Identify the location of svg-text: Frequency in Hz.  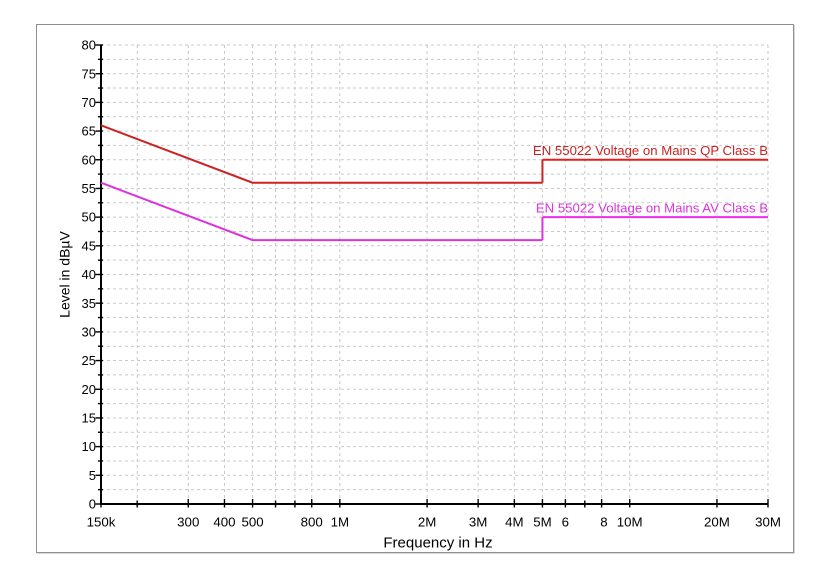
(437, 543).